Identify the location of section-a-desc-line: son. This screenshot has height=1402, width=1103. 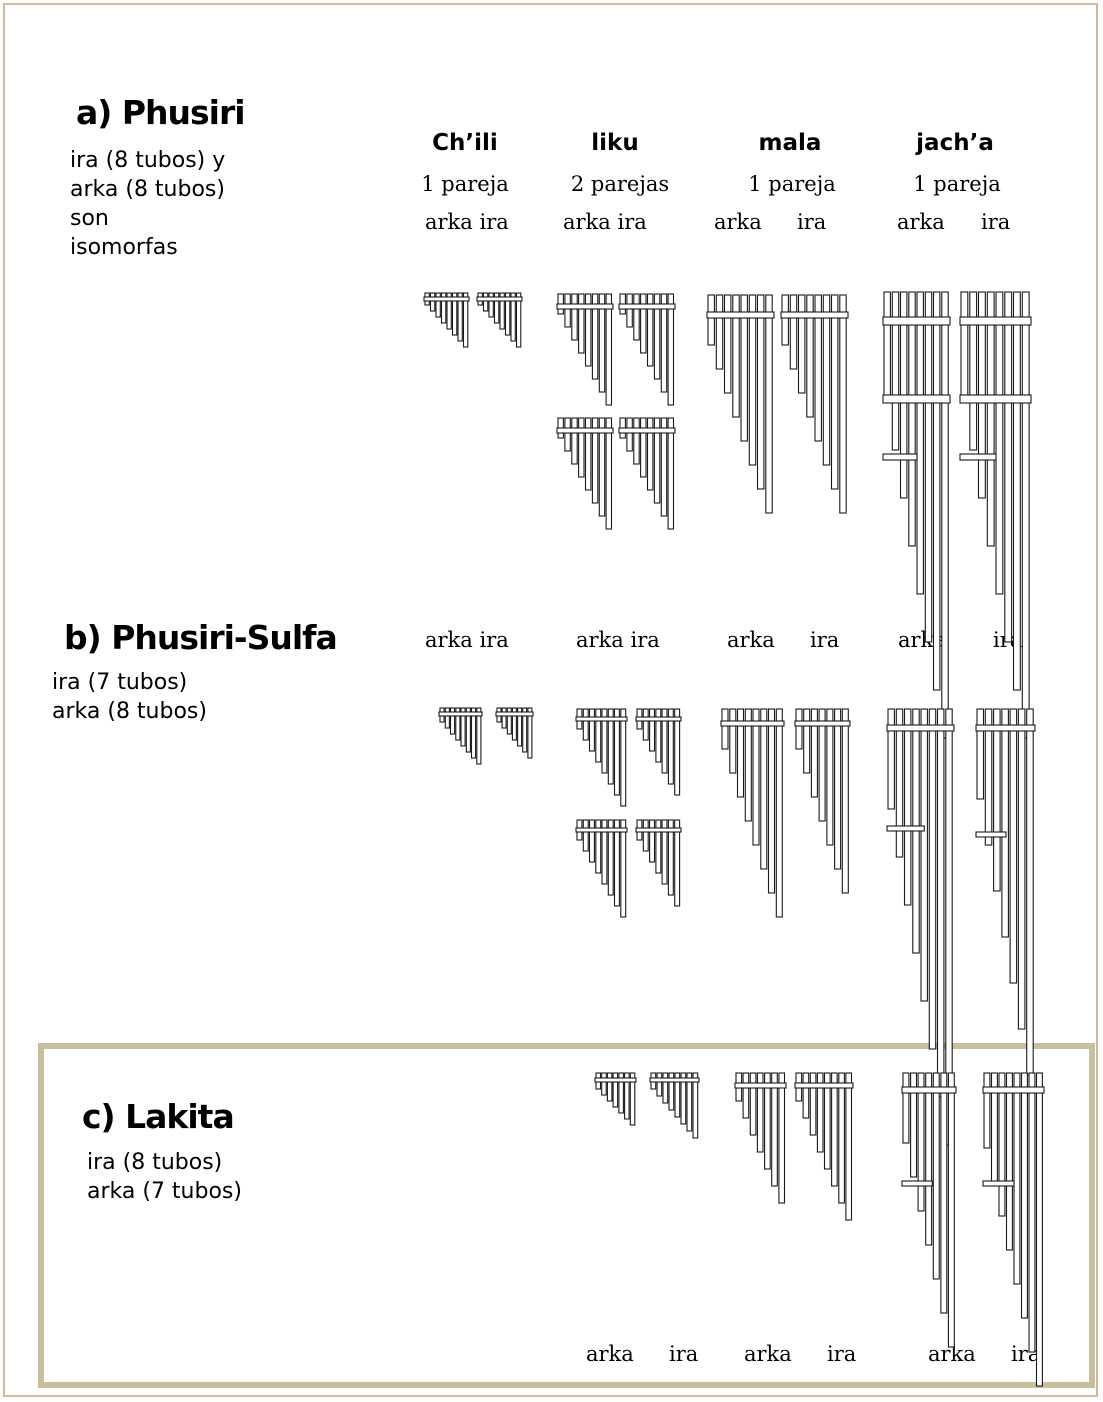
(89, 218).